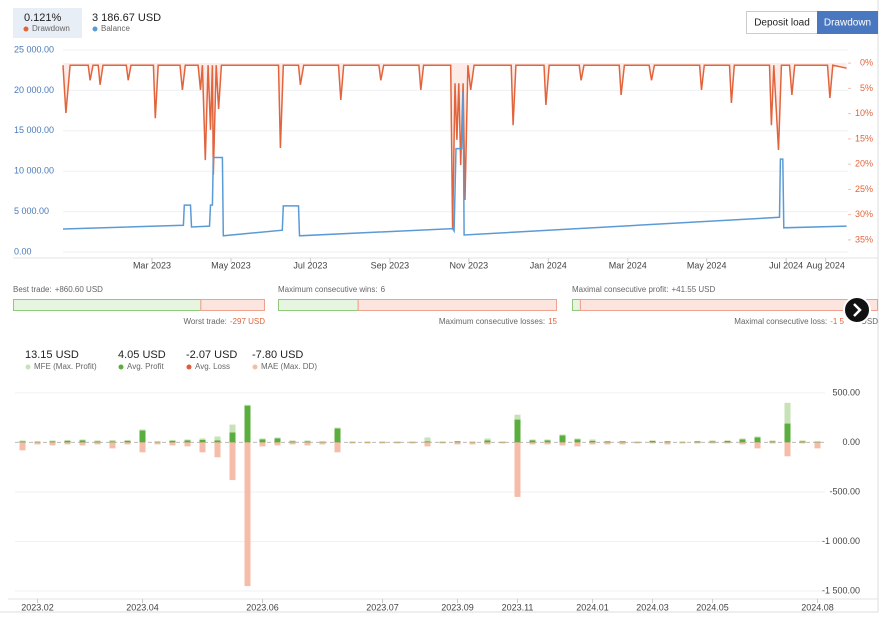 The image size is (890, 617). What do you see at coordinates (212, 366) in the screenshot?
I see `legend-label: Avg. Loss` at bounding box center [212, 366].